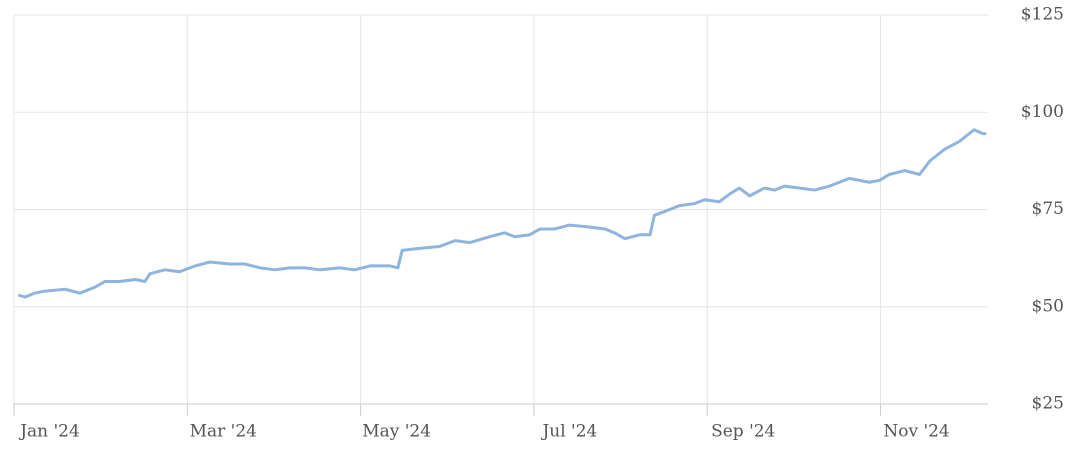 The image size is (1080, 461). What do you see at coordinates (916, 432) in the screenshot?
I see `x-tick-label: Nov '24` at bounding box center [916, 432].